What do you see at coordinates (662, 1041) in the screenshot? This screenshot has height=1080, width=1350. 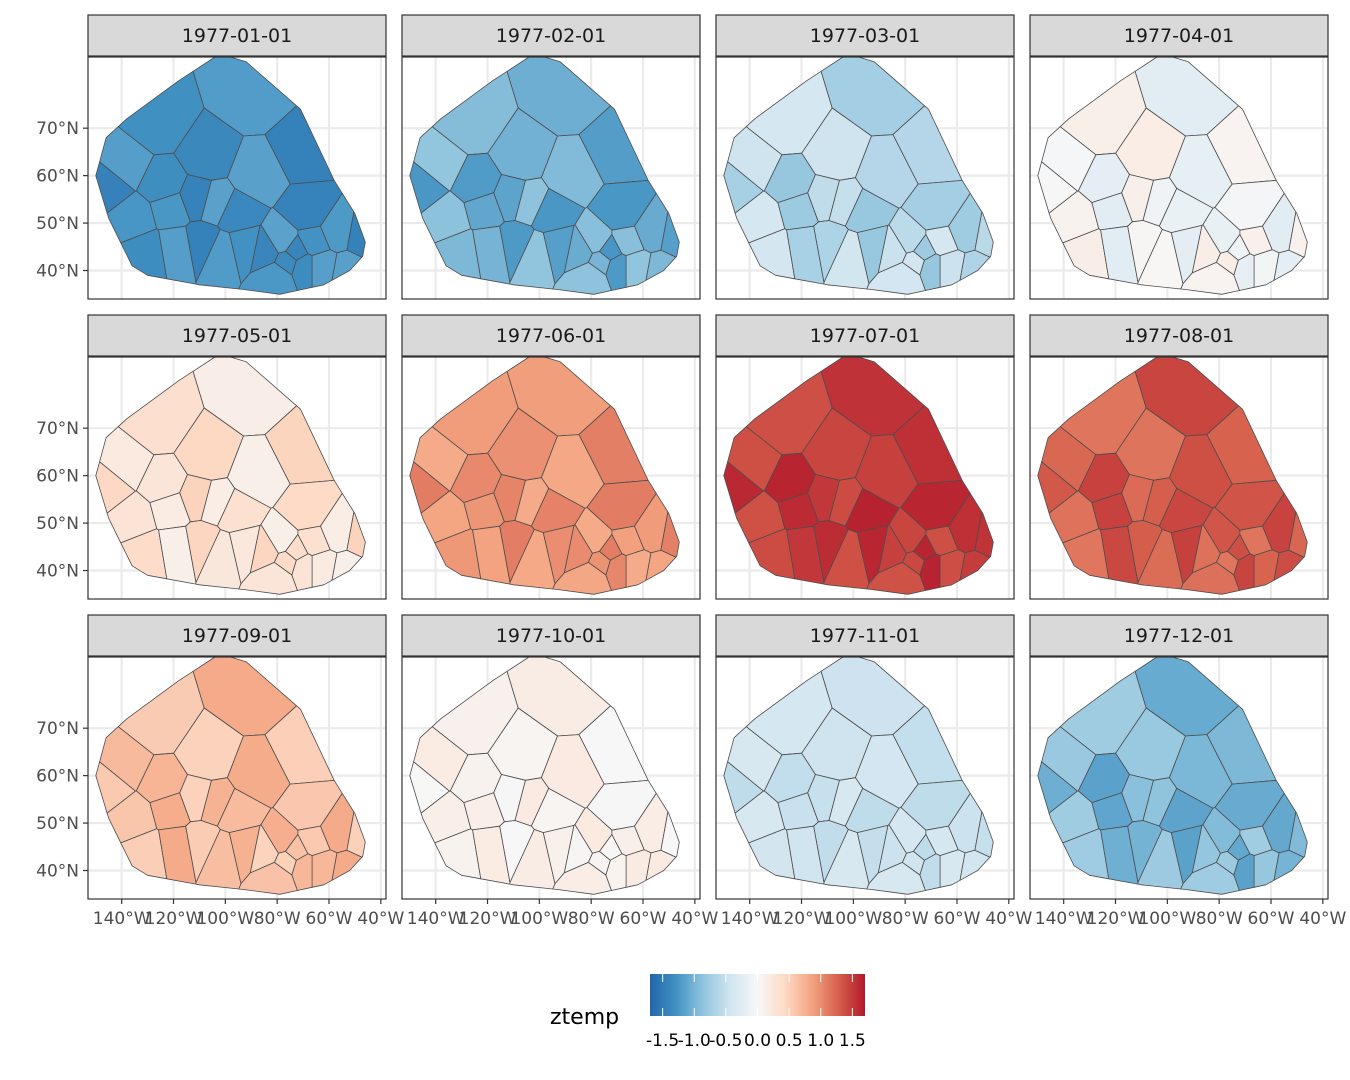 I see `legend-tick-label: -1.5` at bounding box center [662, 1041].